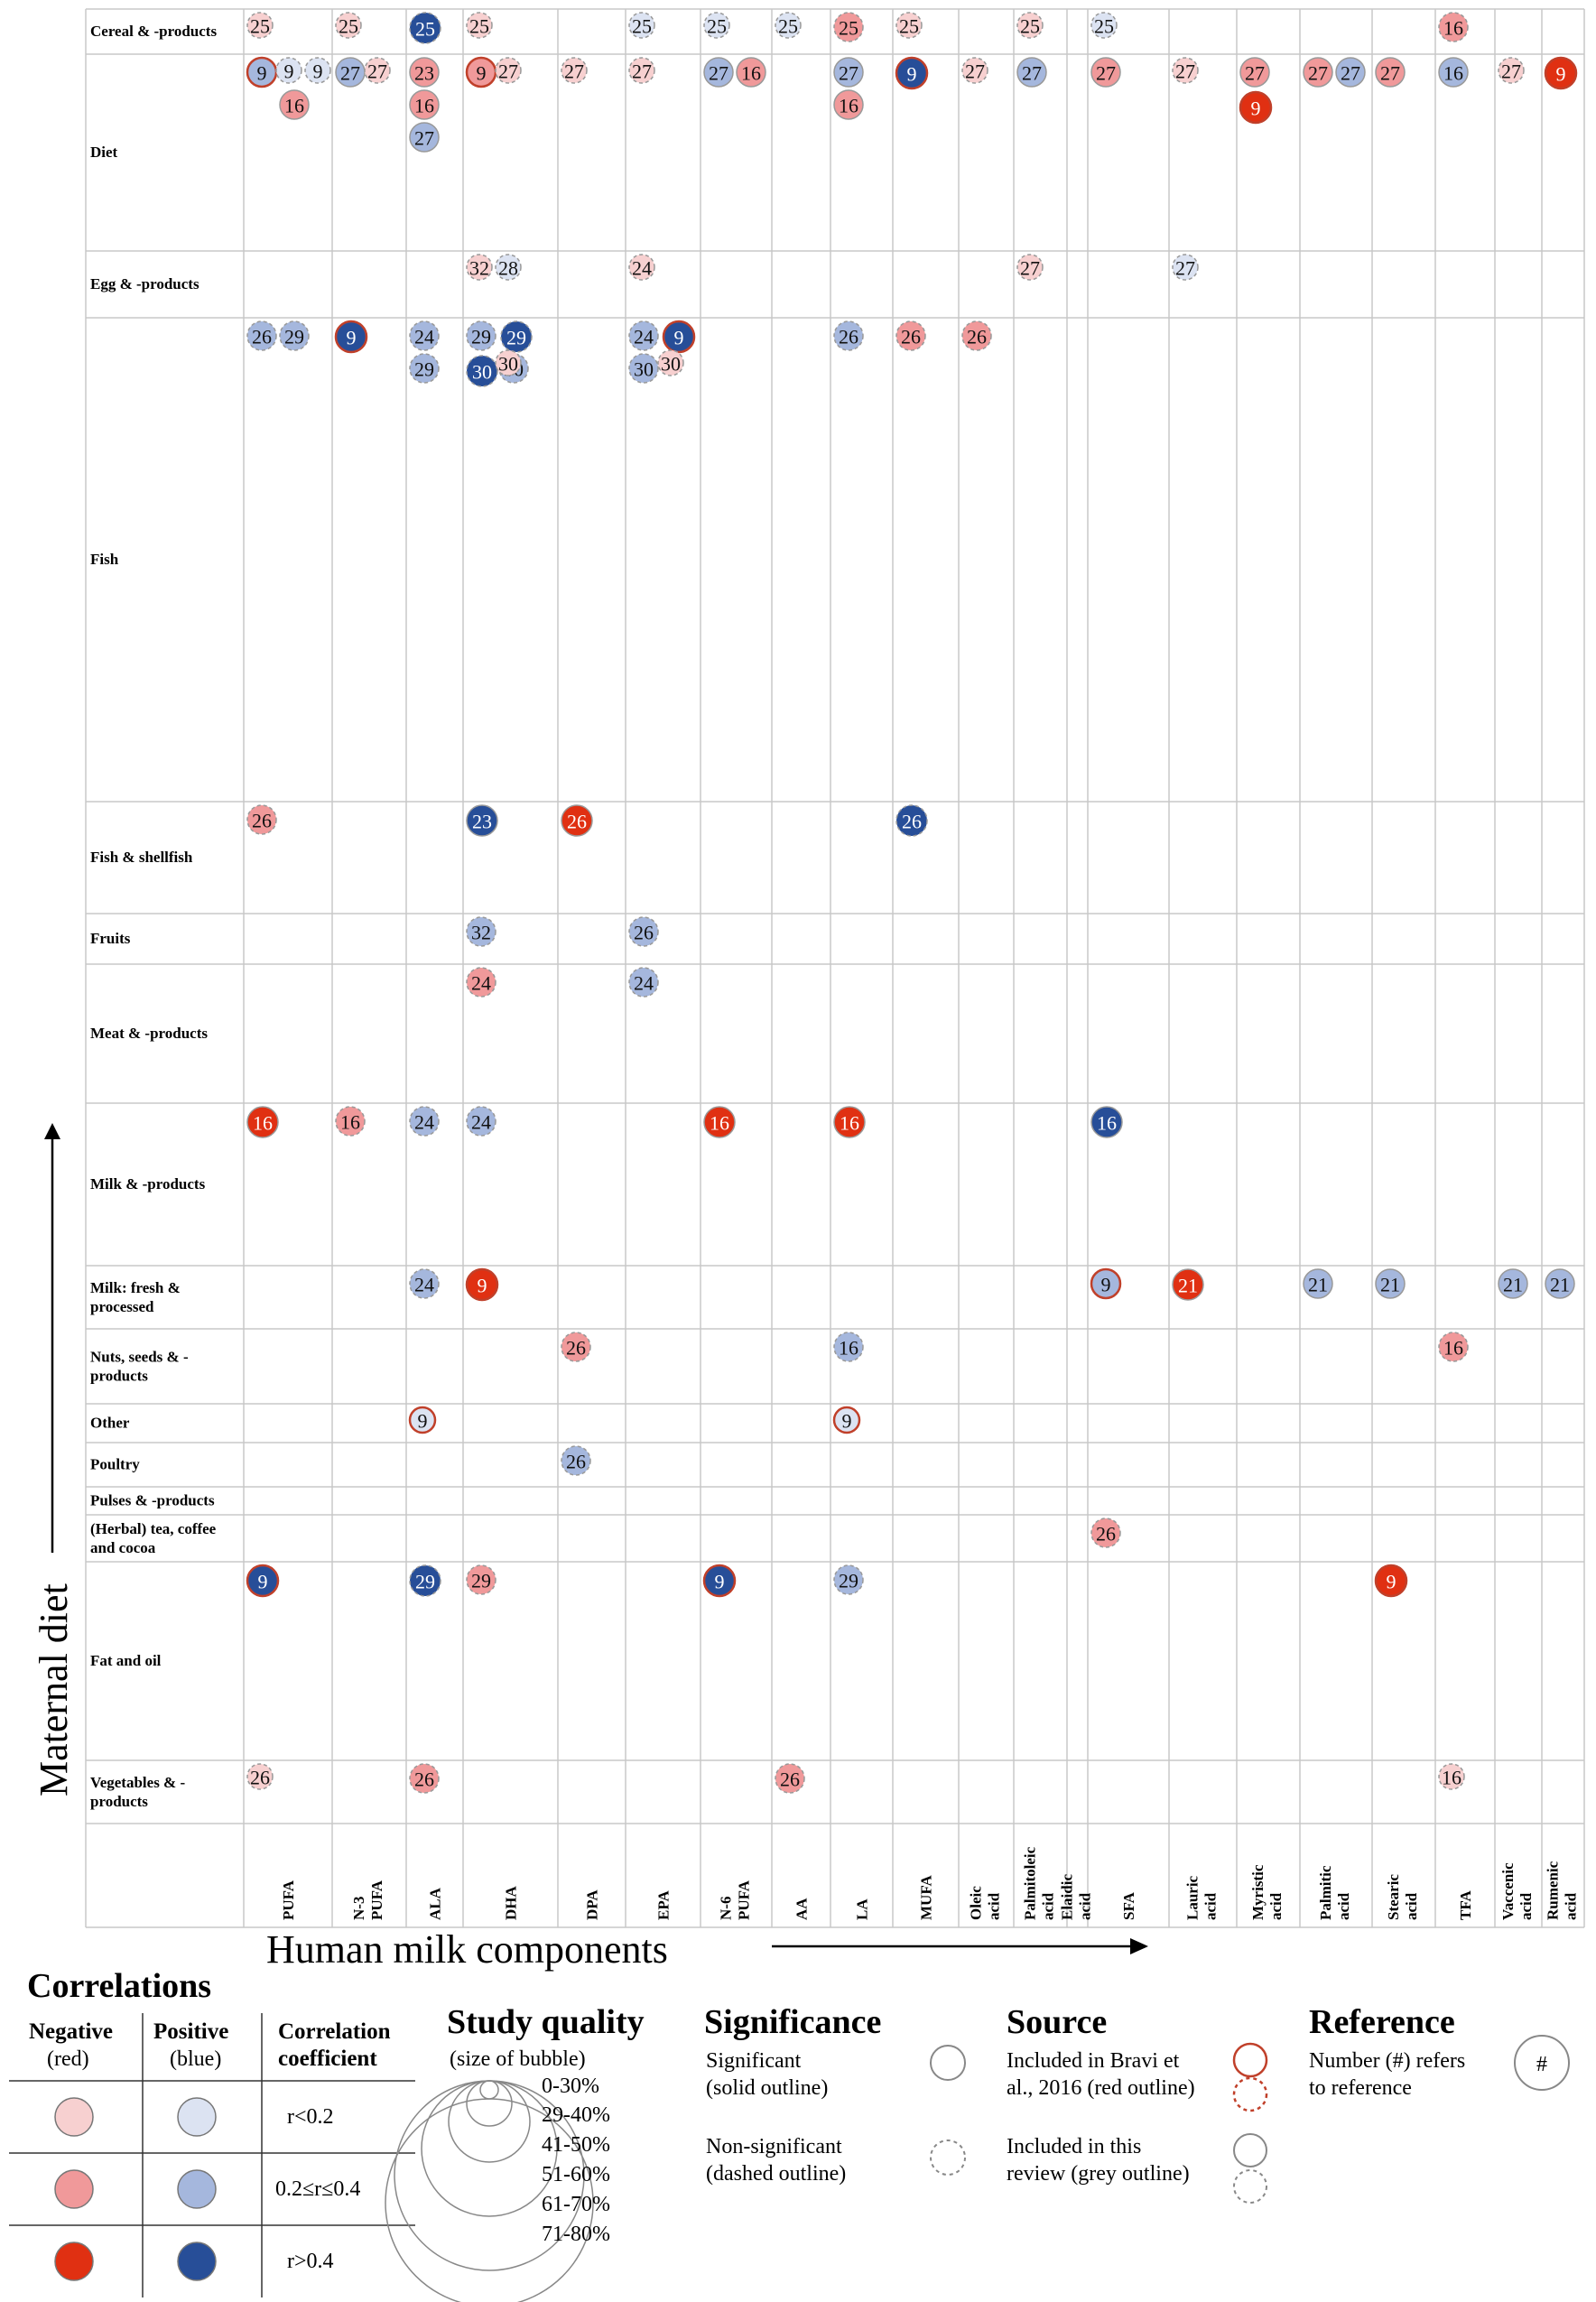 The height and width of the screenshot is (2302, 1596). I want to click on bubble-ref: 29, so click(425, 1582).